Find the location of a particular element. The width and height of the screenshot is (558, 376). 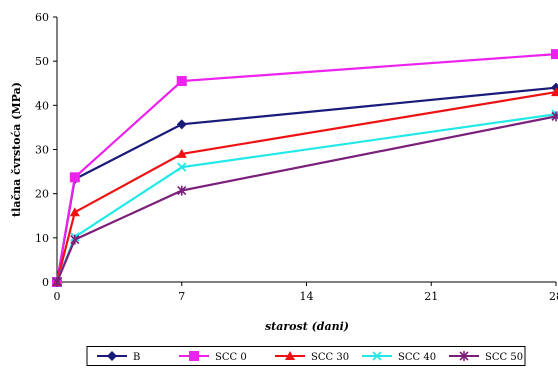

y-tick-label: 0 is located at coordinates (45, 282).